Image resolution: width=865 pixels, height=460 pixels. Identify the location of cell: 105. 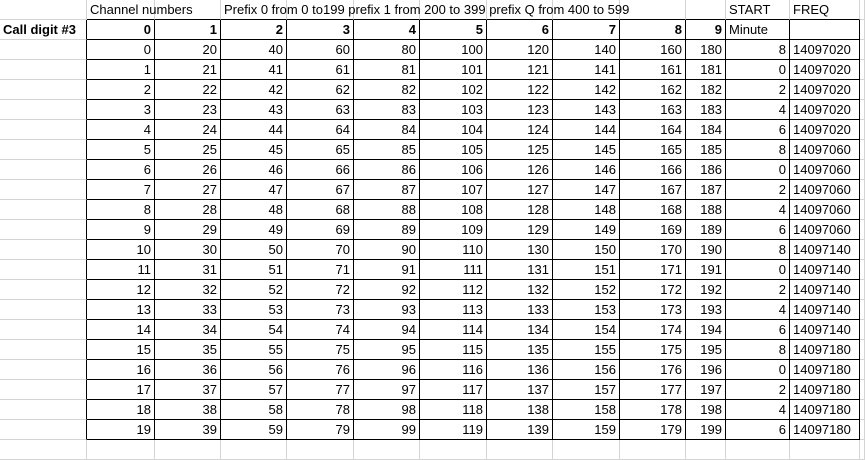
(453, 150).